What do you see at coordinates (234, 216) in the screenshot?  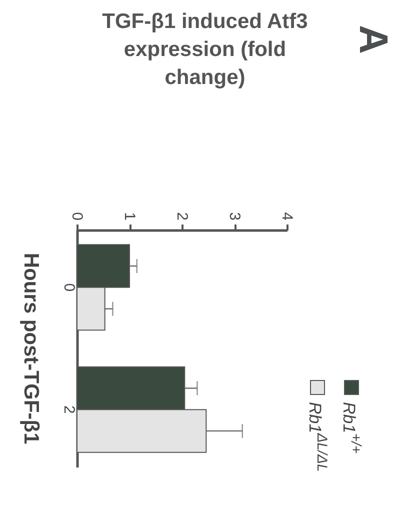 I see `x-tick-label: 3` at bounding box center [234, 216].